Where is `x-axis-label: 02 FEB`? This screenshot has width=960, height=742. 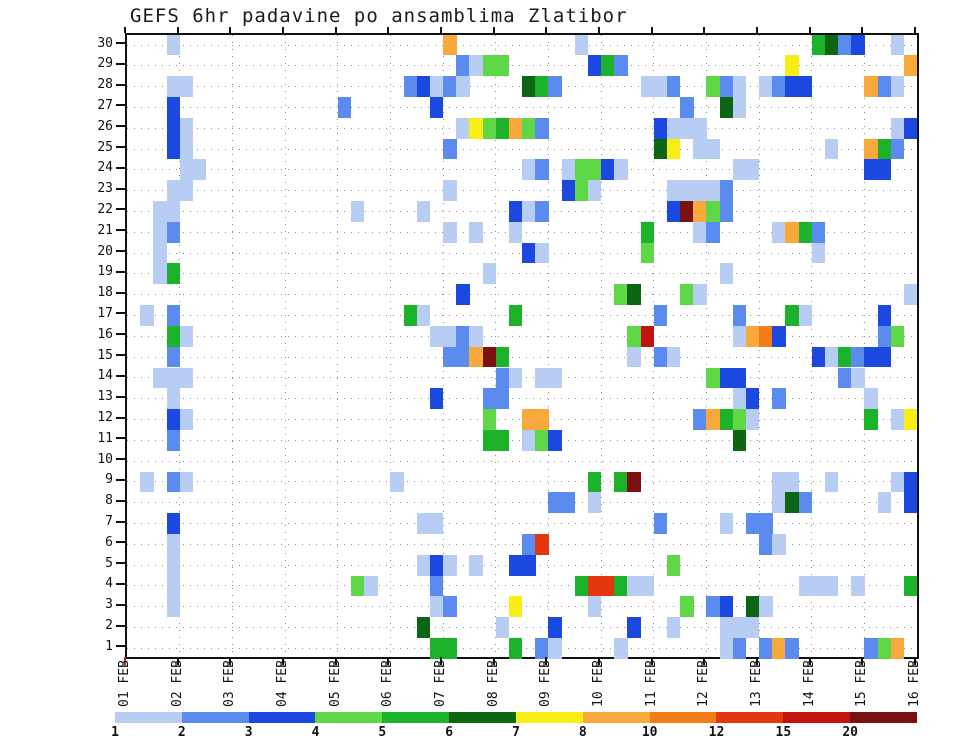
x-axis-label: 02 FEB is located at coordinates (177, 683).